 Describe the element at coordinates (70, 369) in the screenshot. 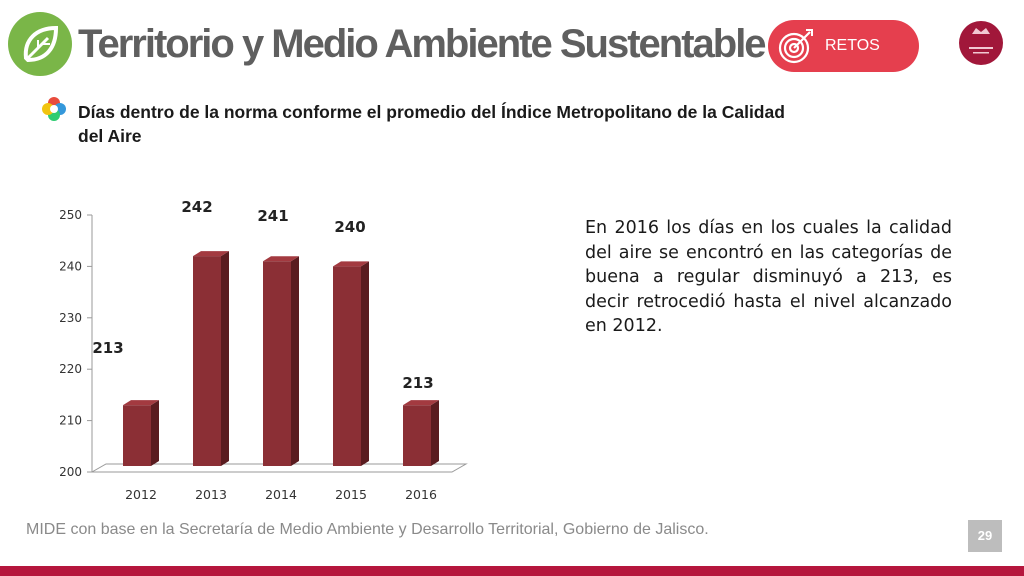

I see `y-tick-label: 220` at that location.